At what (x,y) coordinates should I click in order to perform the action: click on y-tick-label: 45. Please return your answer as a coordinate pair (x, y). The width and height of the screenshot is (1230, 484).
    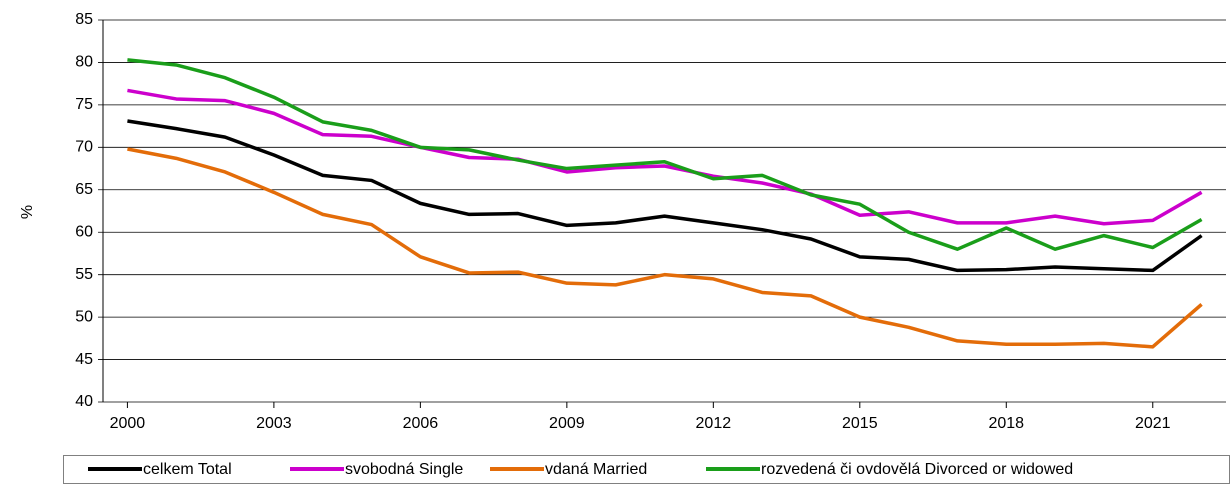
    Looking at the image, I should click on (84, 359).